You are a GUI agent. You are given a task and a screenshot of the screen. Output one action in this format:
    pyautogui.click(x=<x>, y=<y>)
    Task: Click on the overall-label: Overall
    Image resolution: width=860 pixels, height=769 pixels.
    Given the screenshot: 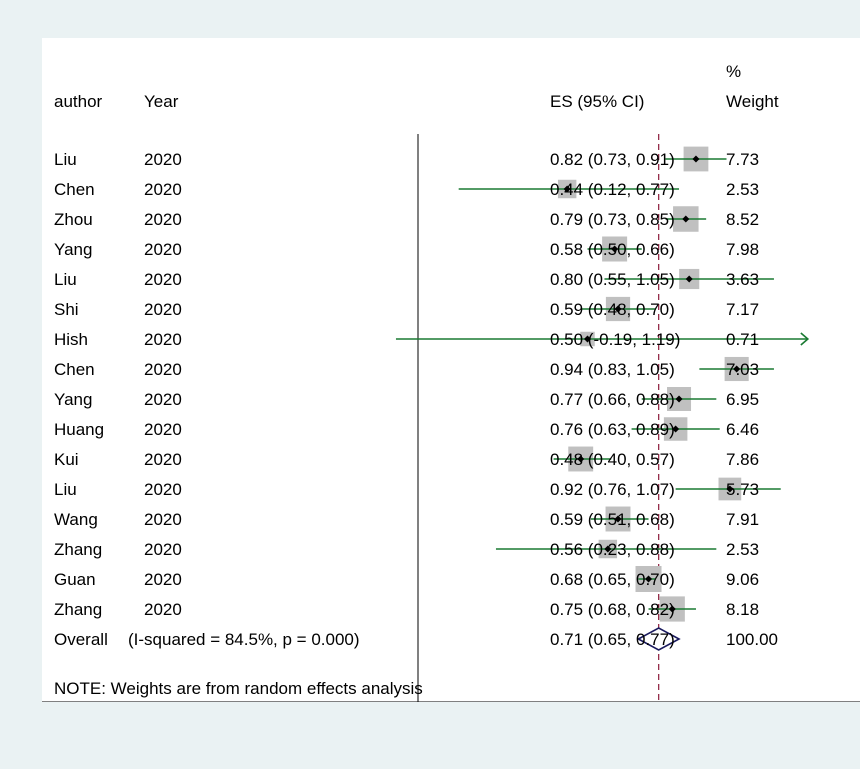 What is the action you would take?
    pyautogui.click(x=81, y=639)
    